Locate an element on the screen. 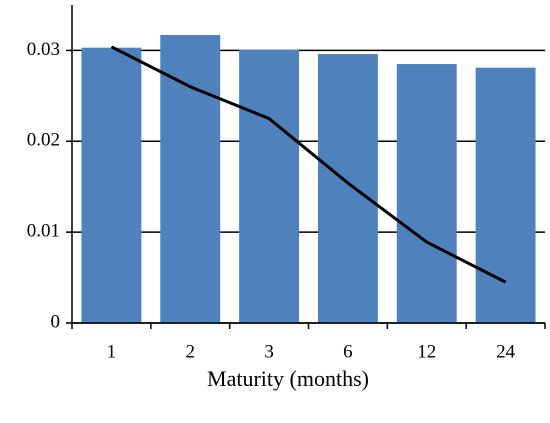 The image size is (550, 423). x-tick-label: 12 is located at coordinates (426, 351).